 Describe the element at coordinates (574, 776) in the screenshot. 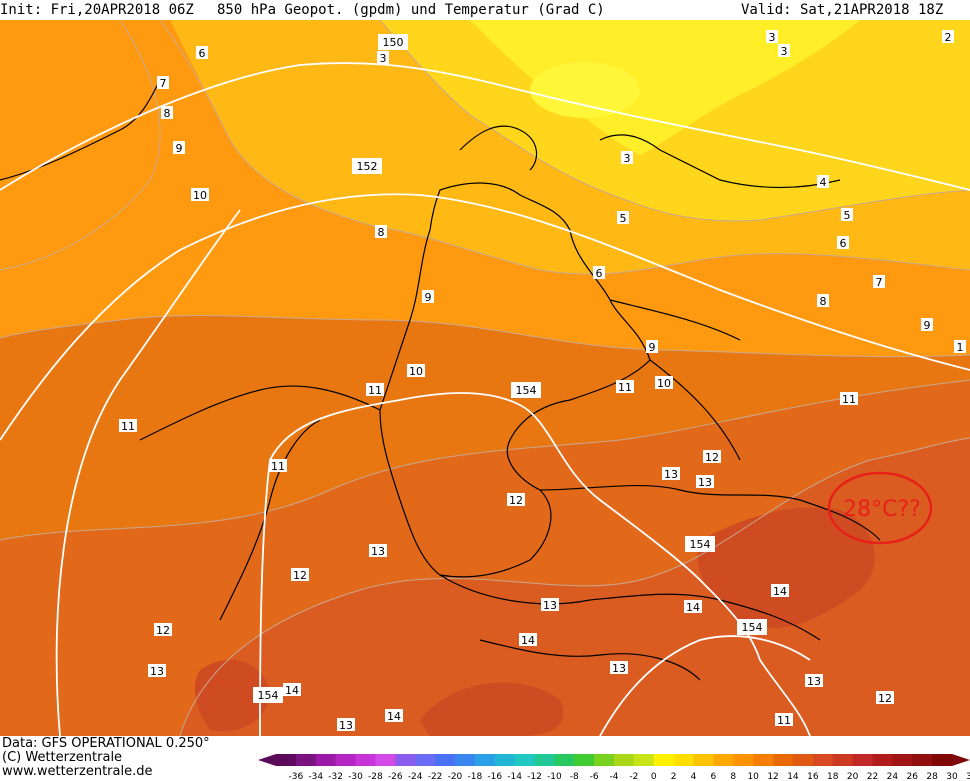

I see `colorbar-tick-label: -8` at that location.